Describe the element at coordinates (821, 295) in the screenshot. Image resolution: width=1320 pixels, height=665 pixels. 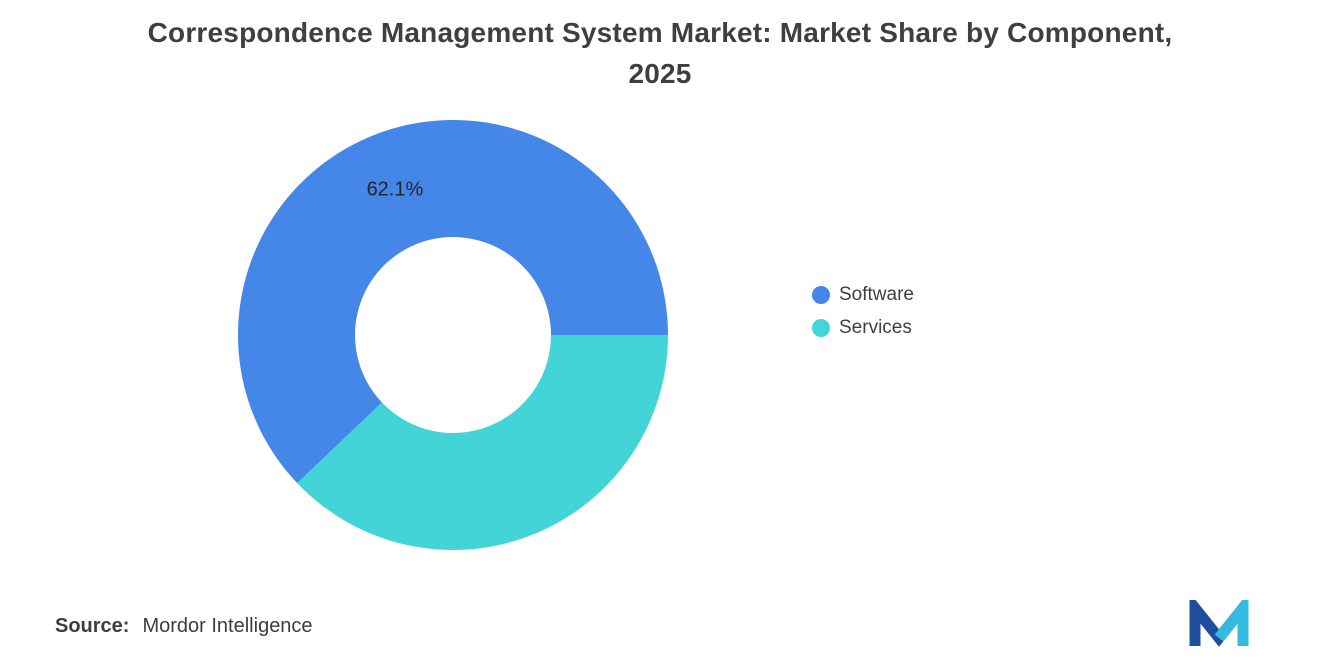
I see `legend-swatch-software` at that location.